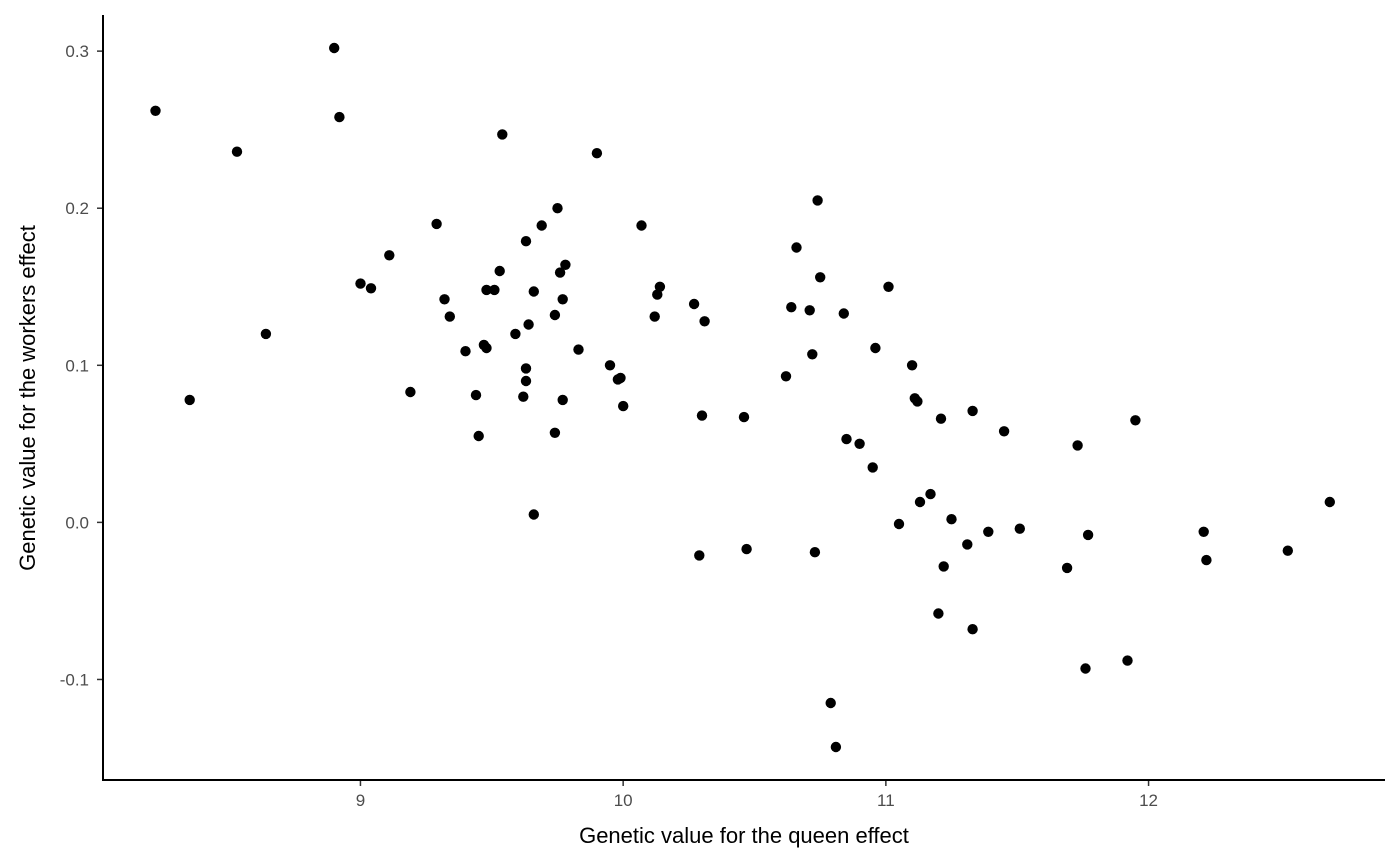 This screenshot has height=865, width=1400. What do you see at coordinates (360, 800) in the screenshot?
I see `x-tick-label: 9` at bounding box center [360, 800].